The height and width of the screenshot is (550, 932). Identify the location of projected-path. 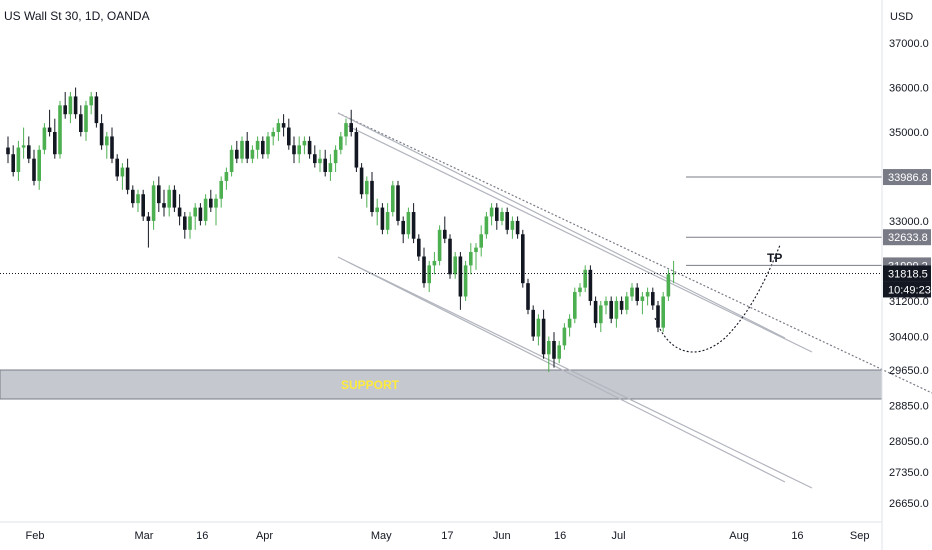
(717, 298).